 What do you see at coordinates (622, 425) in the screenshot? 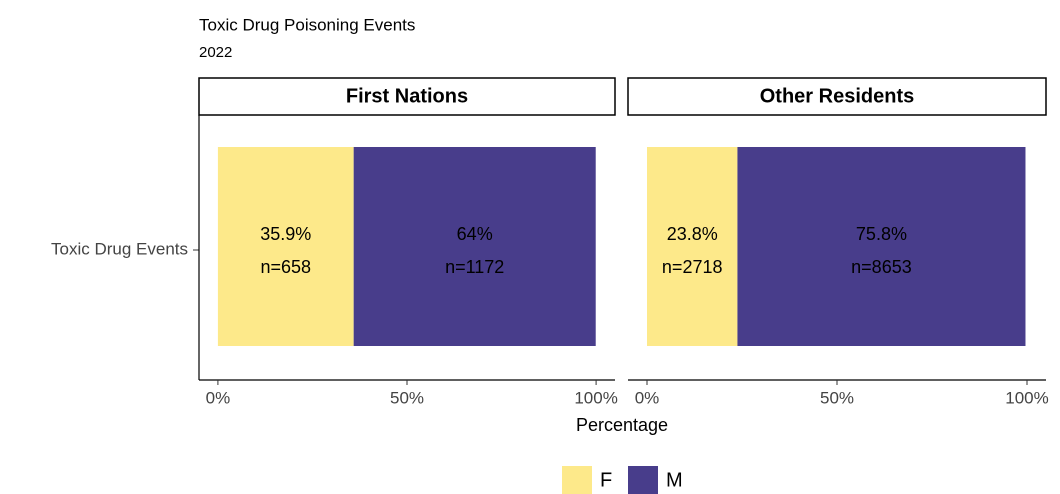
I see `x-axis-title: Percentage` at bounding box center [622, 425].